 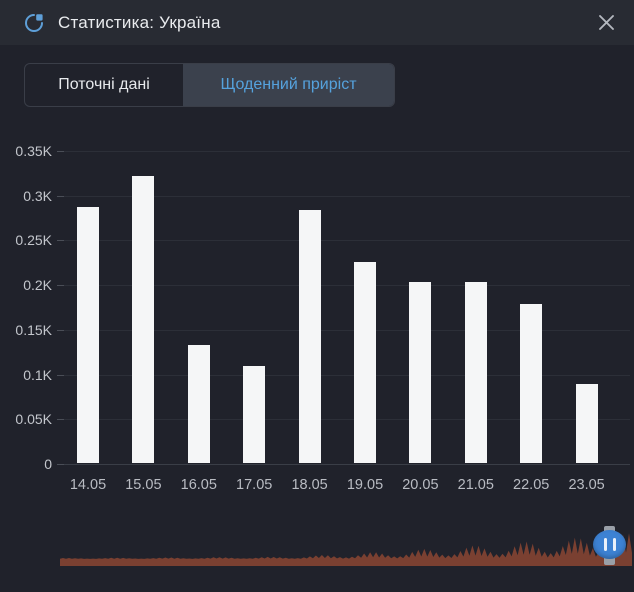 What do you see at coordinates (37, 195) in the screenshot?
I see `y-axis-label: 0.3K` at bounding box center [37, 195].